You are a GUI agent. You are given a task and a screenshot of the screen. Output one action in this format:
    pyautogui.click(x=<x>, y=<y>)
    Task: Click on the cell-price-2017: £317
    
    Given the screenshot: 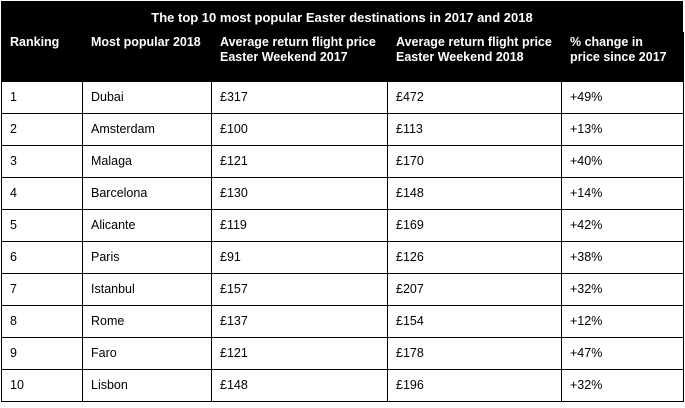 What is the action you would take?
    pyautogui.click(x=299, y=97)
    